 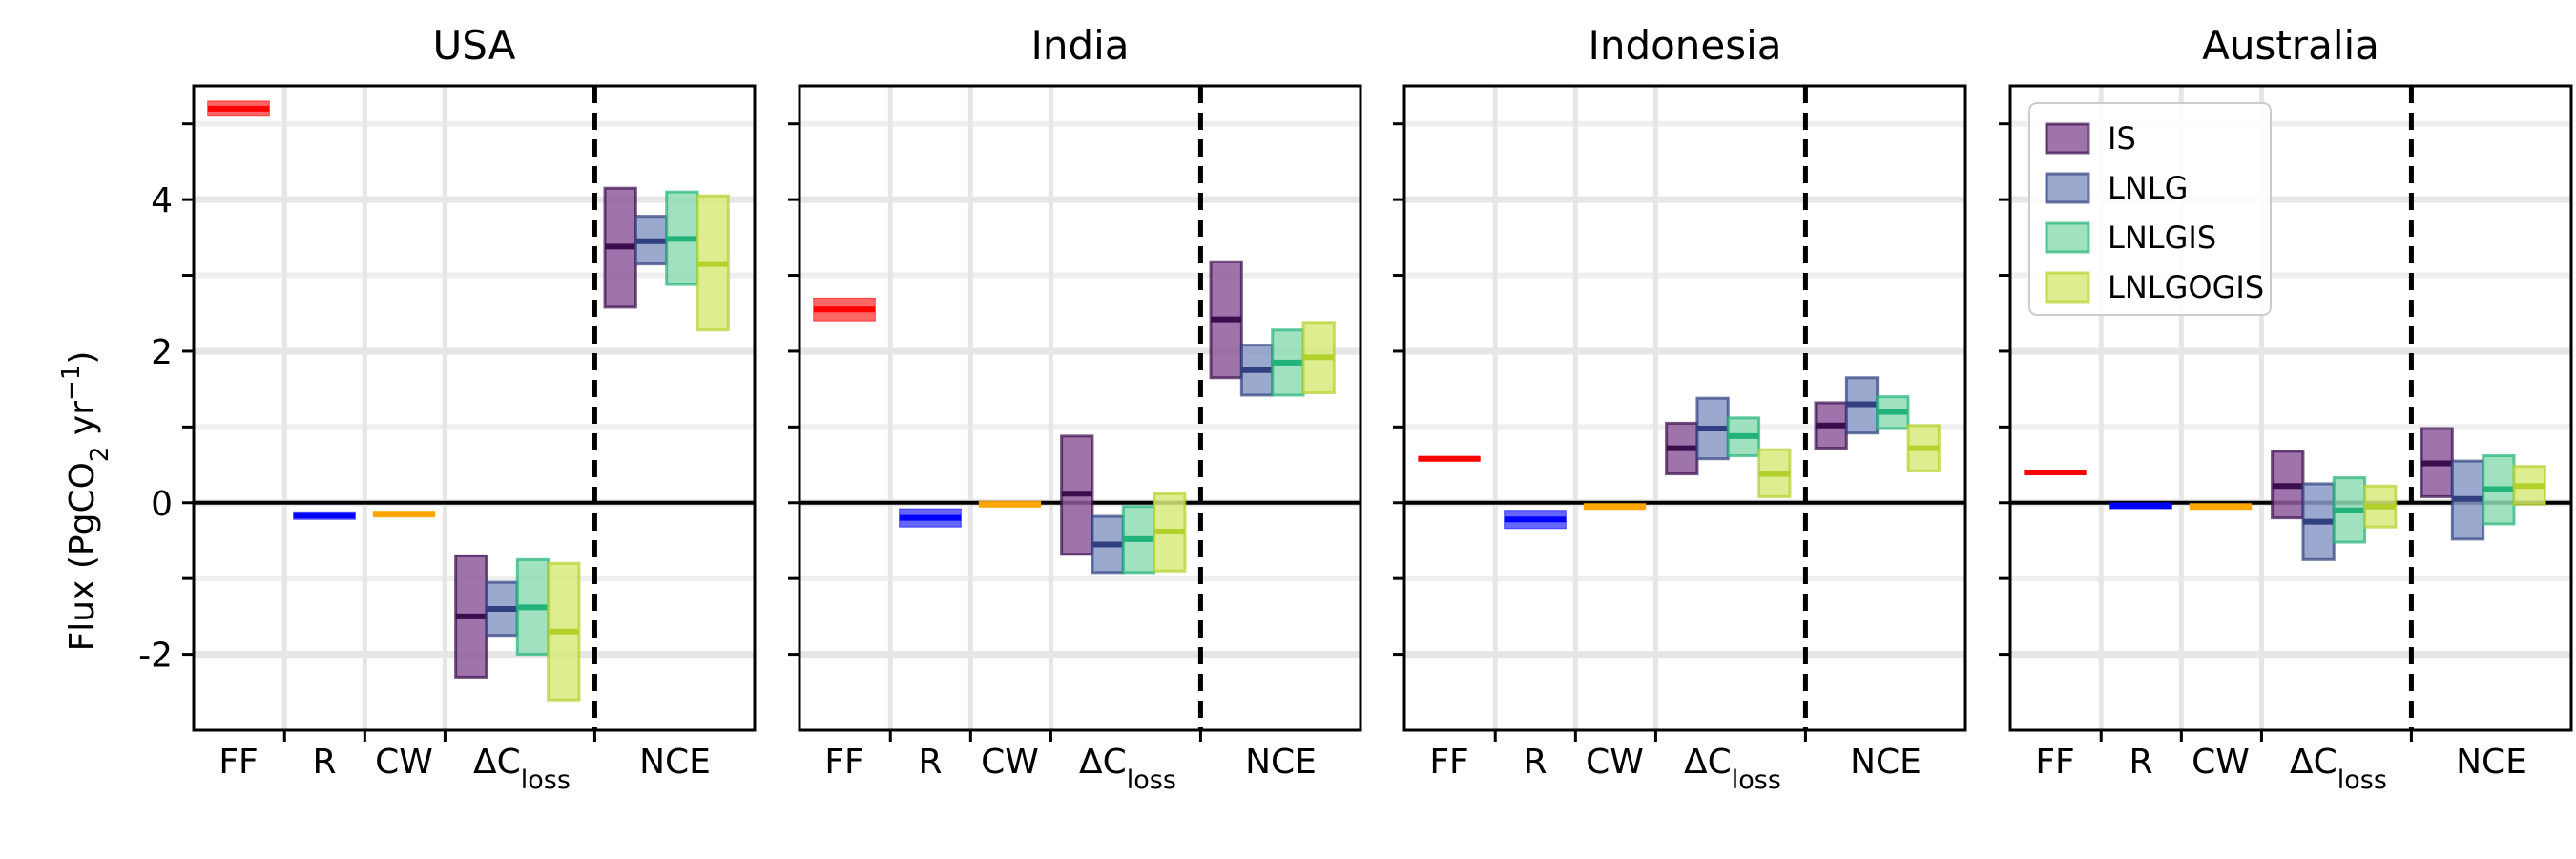 What do you see at coordinates (162, 504) in the screenshot?
I see `y-tick-label: 0` at bounding box center [162, 504].